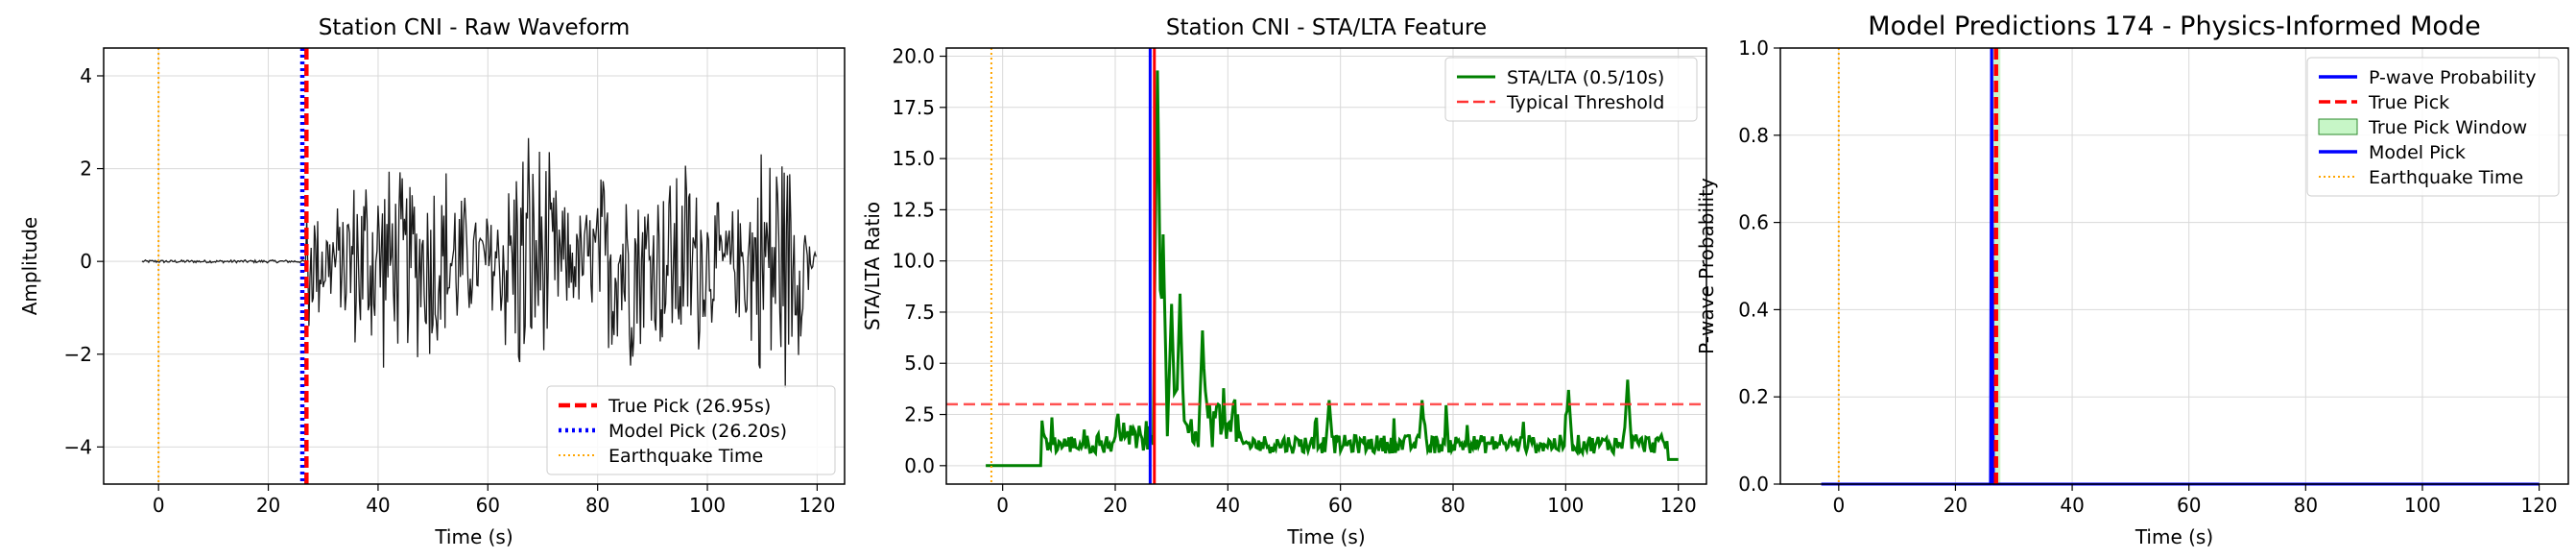  Describe the element at coordinates (29, 266) in the screenshot. I see `y-axis-label: Amplitude` at that location.